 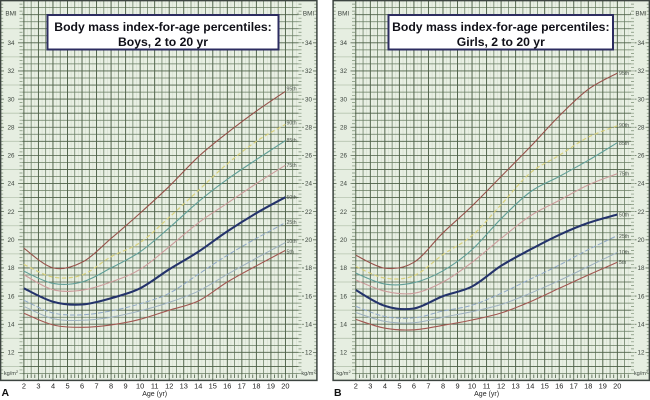 I want to click on svg-text: 19, so click(x=271, y=385).